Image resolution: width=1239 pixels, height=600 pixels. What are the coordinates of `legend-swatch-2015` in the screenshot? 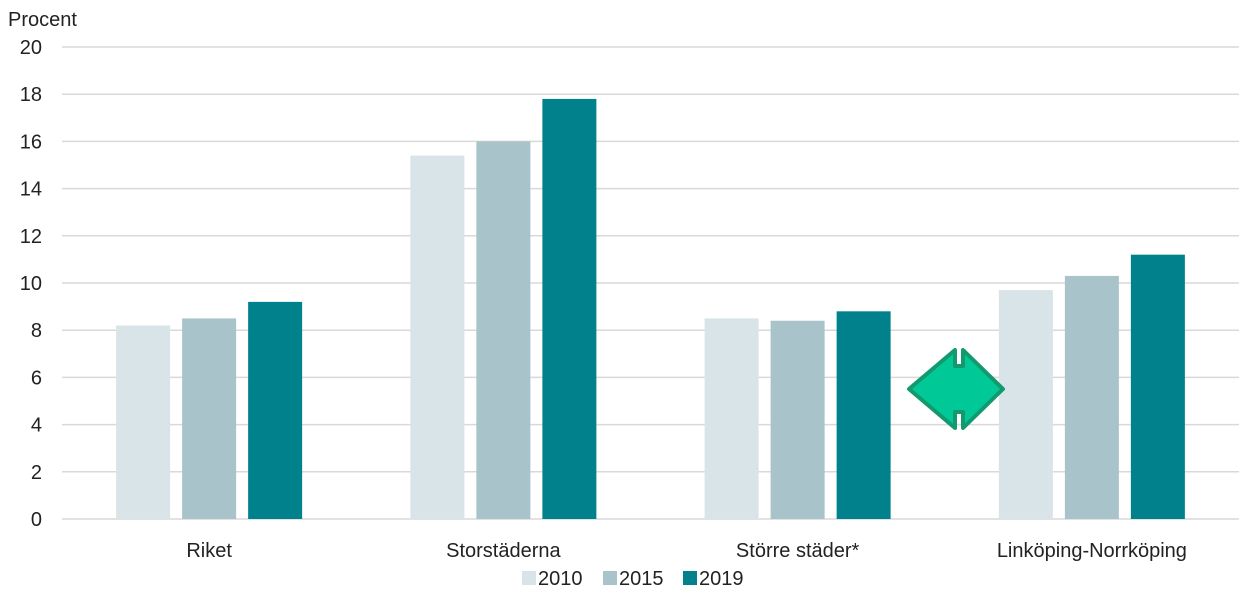 It's located at (610, 578).